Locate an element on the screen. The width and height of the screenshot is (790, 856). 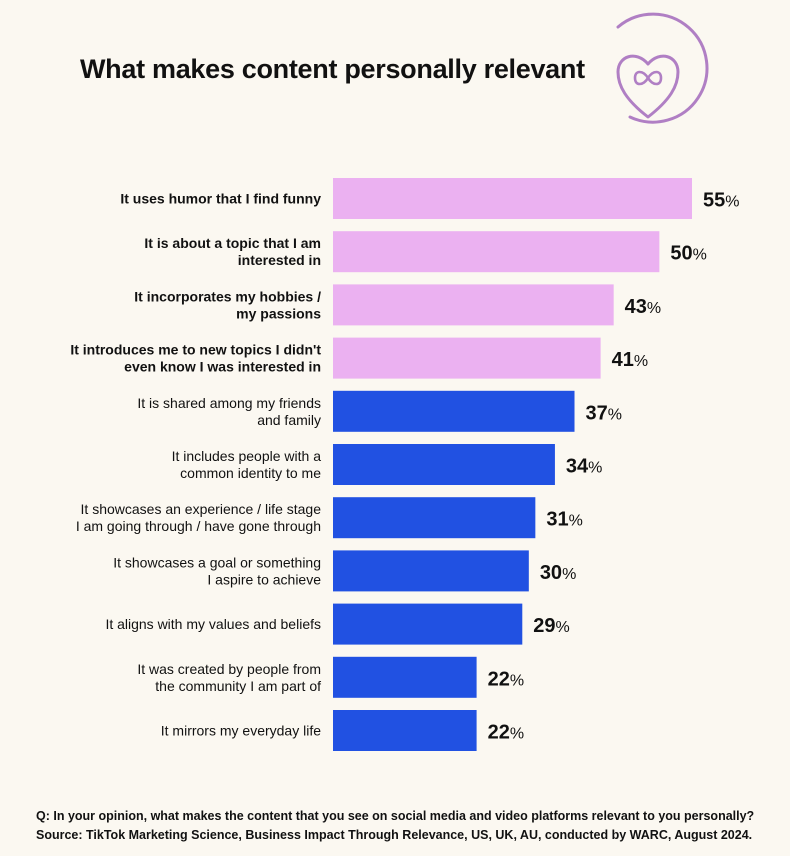
category-label-5: It is shared among my friends and family is located at coordinates (229, 411).